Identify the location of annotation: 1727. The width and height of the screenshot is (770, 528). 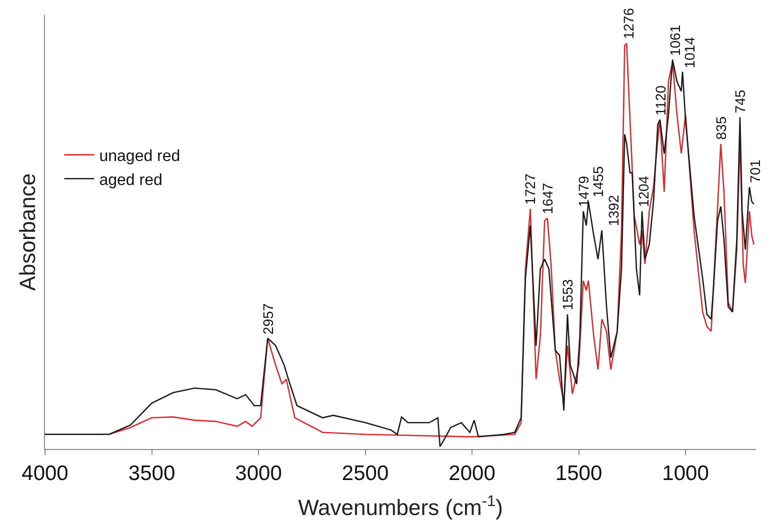
(530, 189).